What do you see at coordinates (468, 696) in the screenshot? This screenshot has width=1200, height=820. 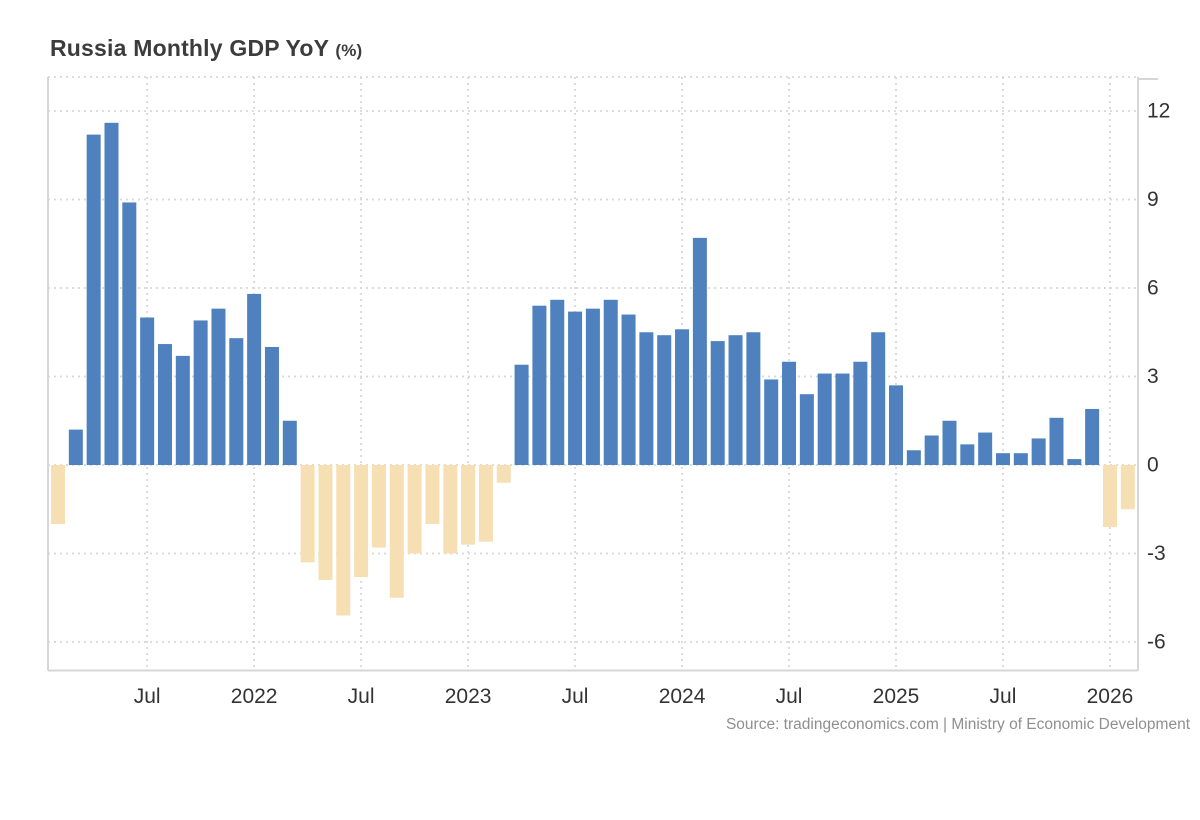 I see `x-tick-label-2023: 2023` at bounding box center [468, 696].